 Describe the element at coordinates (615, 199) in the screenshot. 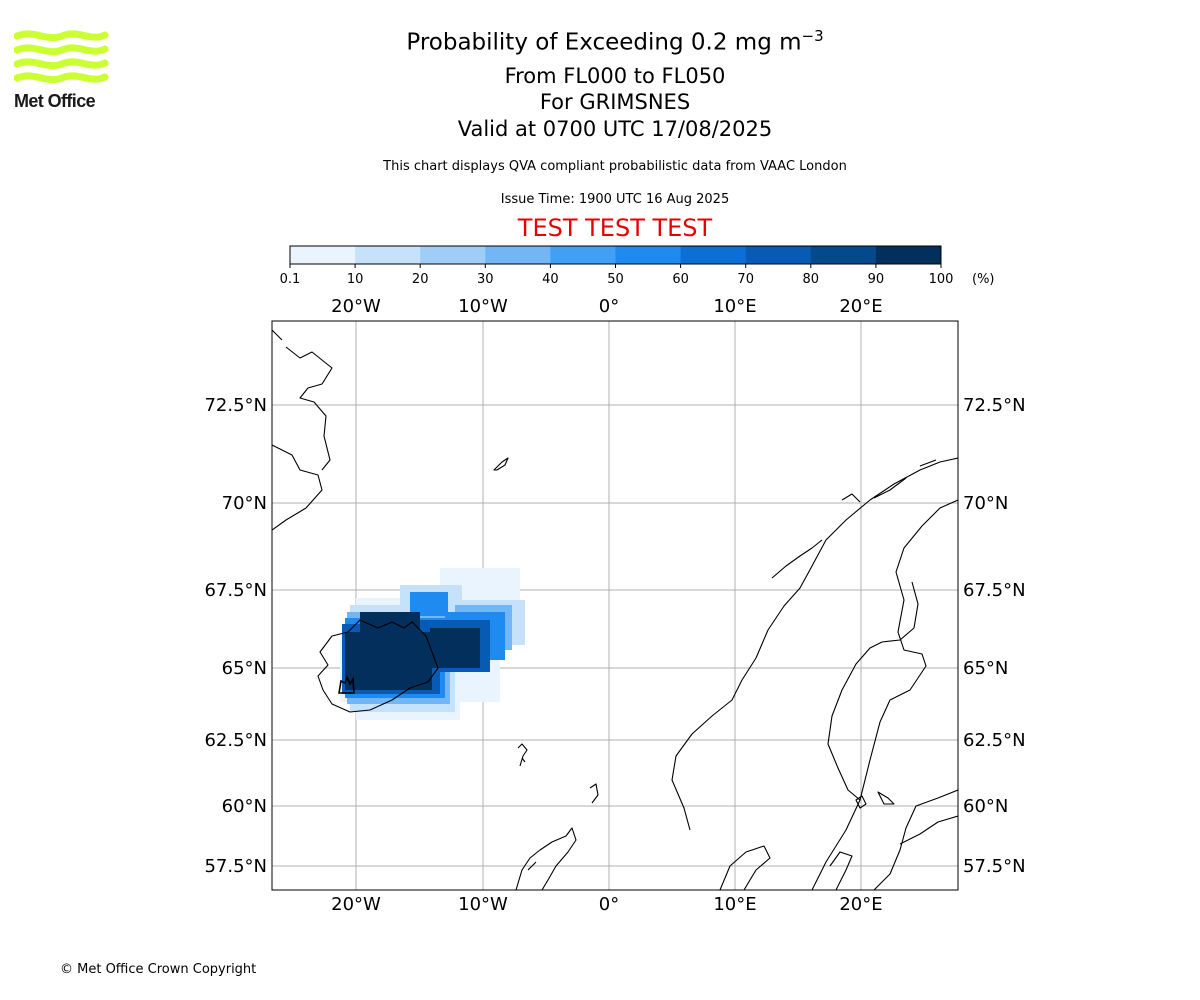

I see `issue-time: Issue Time: 1900 UTC 16 Aug 2025` at that location.